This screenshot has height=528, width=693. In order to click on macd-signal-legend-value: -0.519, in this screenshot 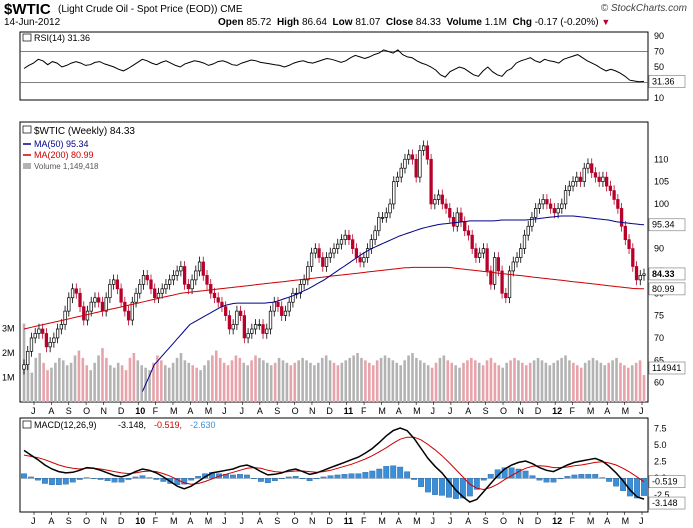, I will do `click(168, 425)`.